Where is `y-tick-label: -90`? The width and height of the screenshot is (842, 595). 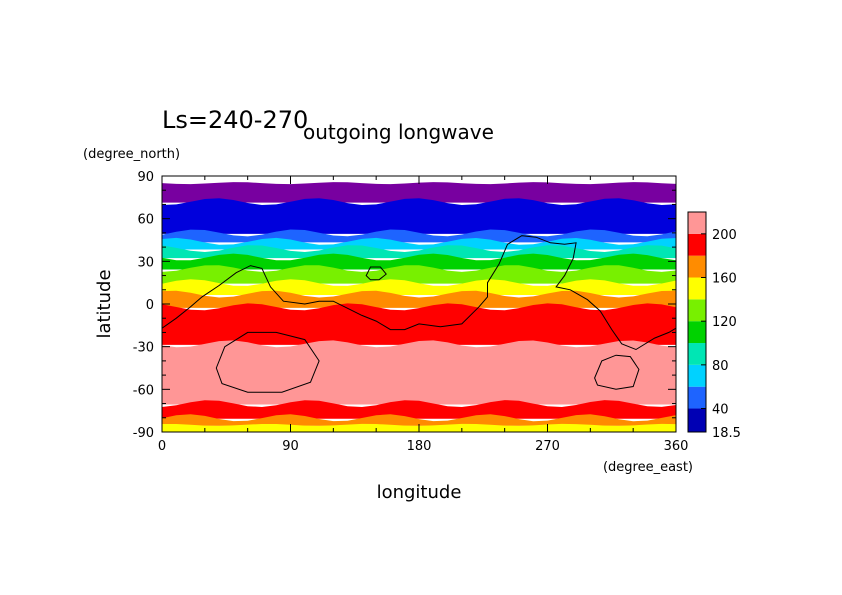 y-tick-label: -90 is located at coordinates (143, 433).